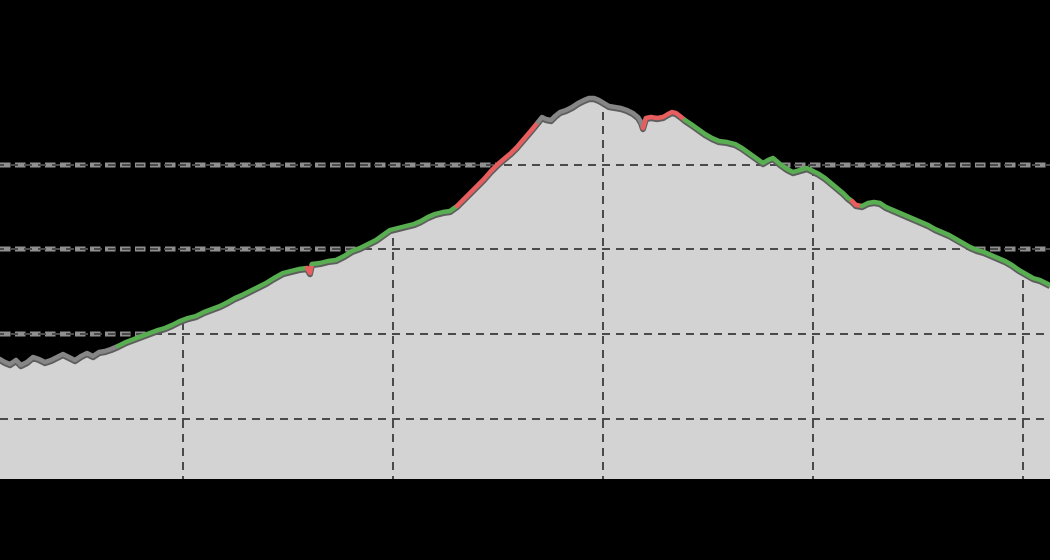 The height and width of the screenshot is (560, 1050). I want to click on profile-segment-gray-summit-flat, so click(590, 113).